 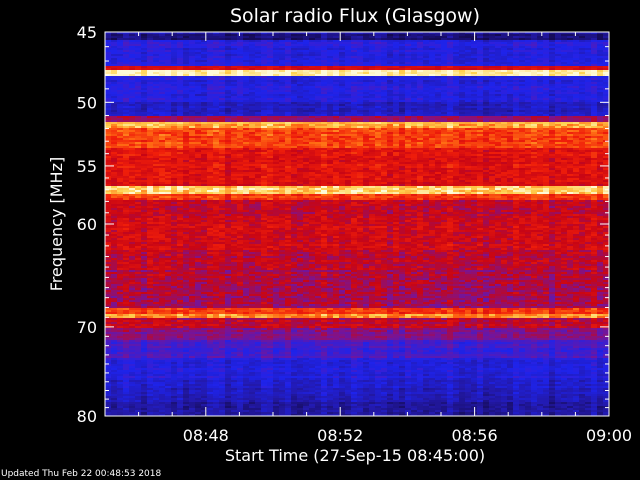 What do you see at coordinates (357, 123) in the screenshot?
I see `spectrogram-row` at bounding box center [357, 123].